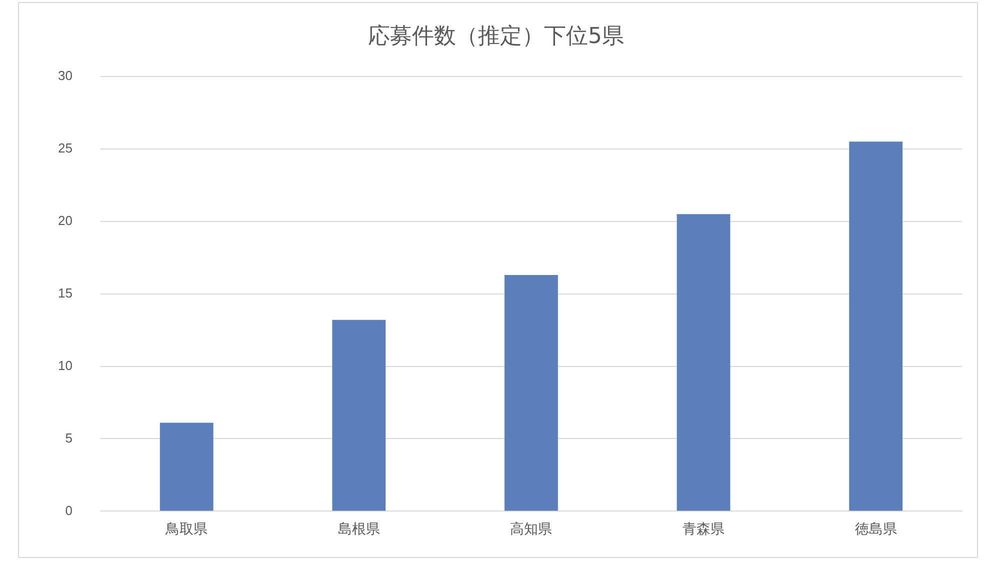  Describe the element at coordinates (68, 438) in the screenshot. I see `y-tick-label: 5` at that location.